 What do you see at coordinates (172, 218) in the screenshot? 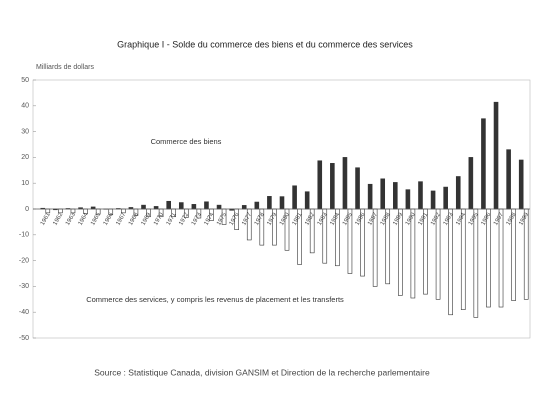
I see `x-tick-label: 1971` at bounding box center [172, 218].